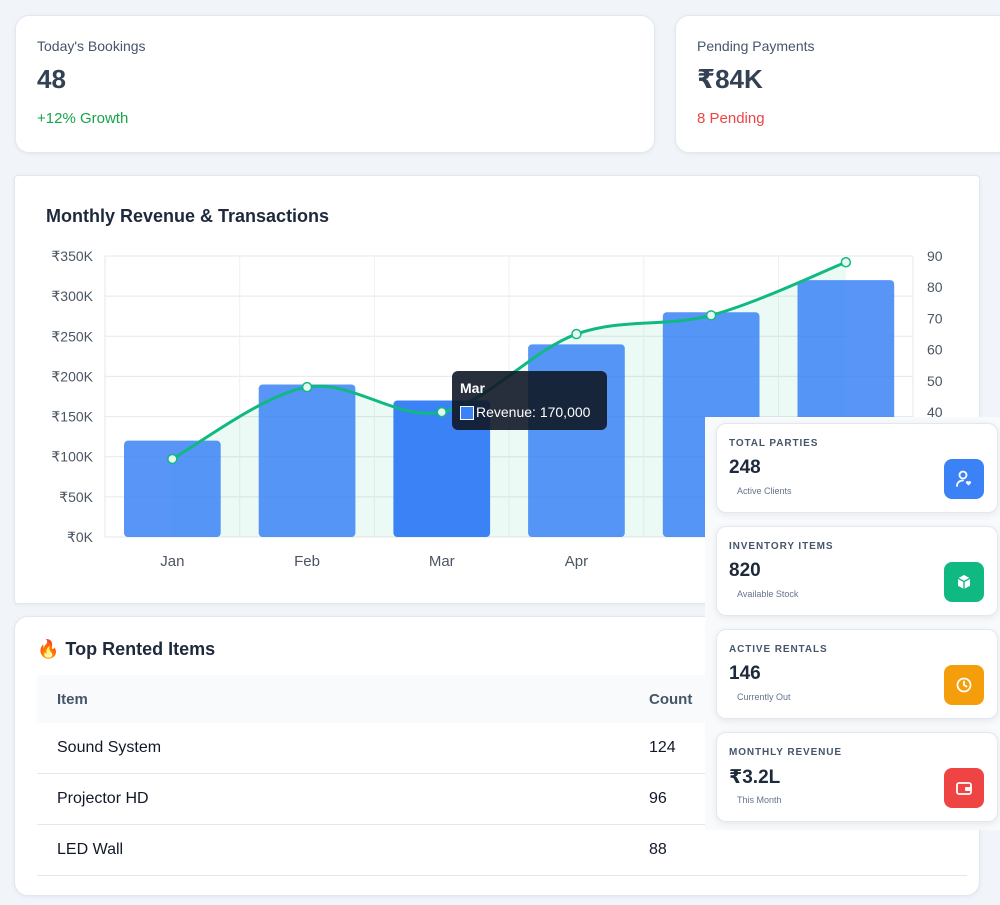 Image resolution: width=1000 pixels, height=905 pixels. What do you see at coordinates (72, 336) in the screenshot?
I see `y-left-tick-label: ₹250K` at bounding box center [72, 336].